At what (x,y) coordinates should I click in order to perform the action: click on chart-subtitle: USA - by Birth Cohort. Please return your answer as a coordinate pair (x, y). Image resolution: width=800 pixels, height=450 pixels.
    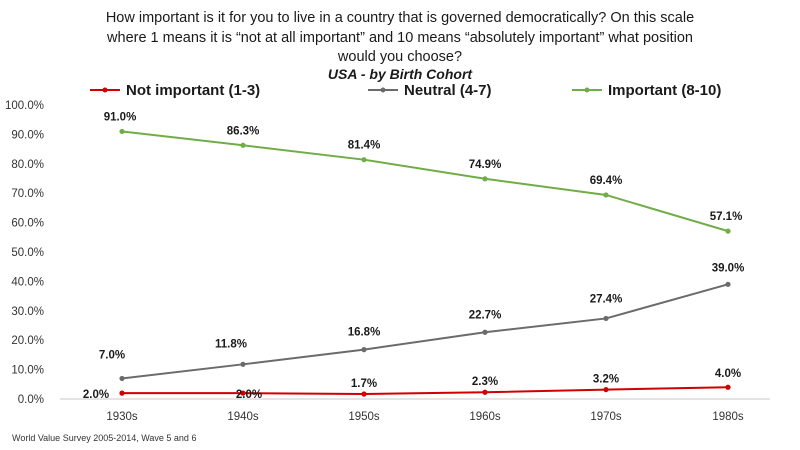
    Looking at the image, I should click on (400, 74).